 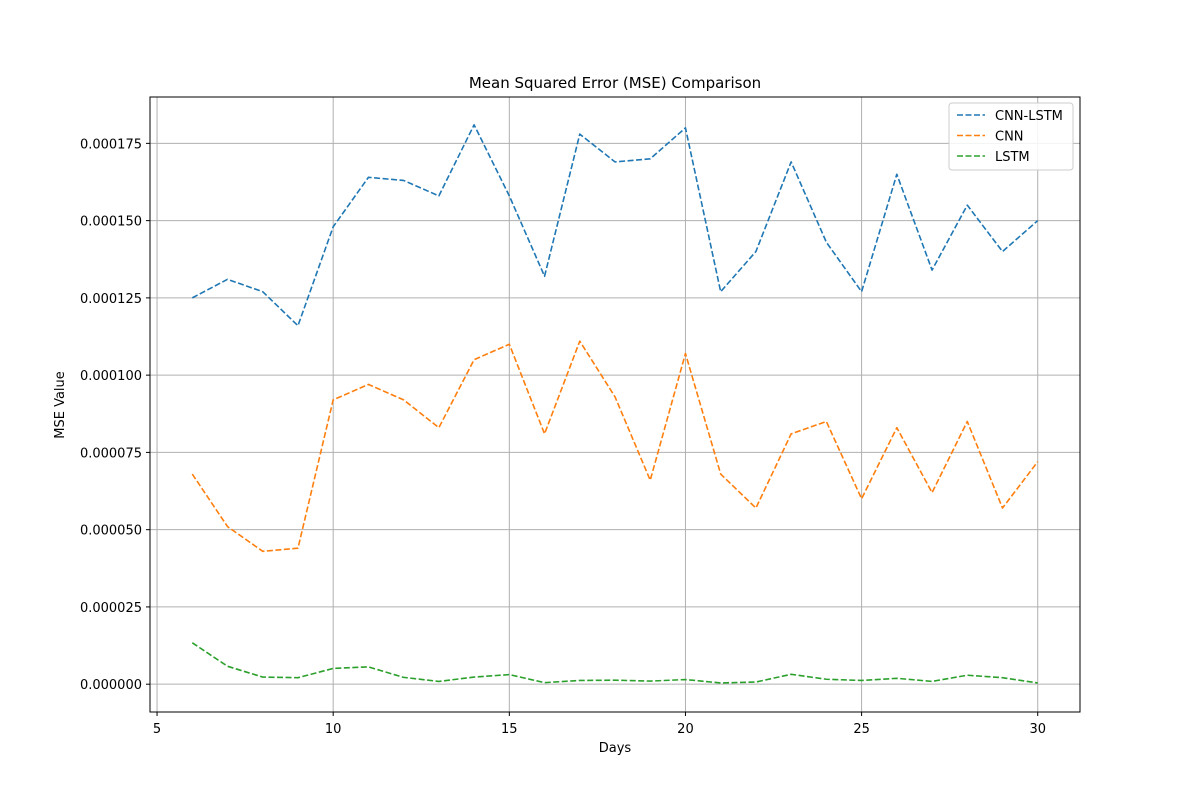 I want to click on legend-label-cnn-lstm: CNN-LSTM, so click(x=1029, y=116).